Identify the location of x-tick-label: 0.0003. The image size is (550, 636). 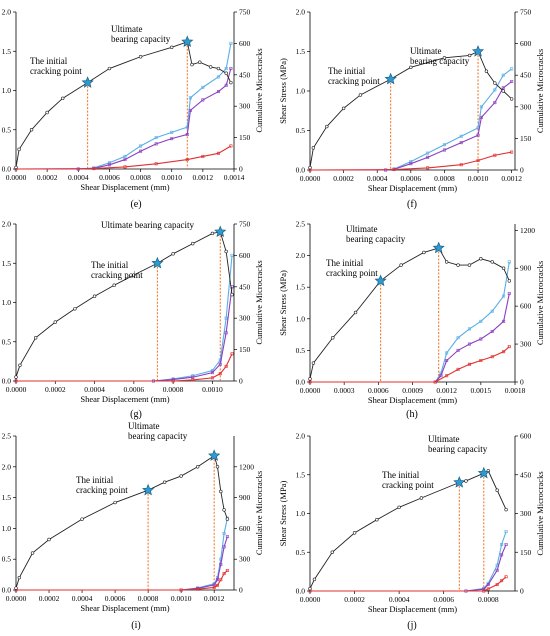
(344, 390).